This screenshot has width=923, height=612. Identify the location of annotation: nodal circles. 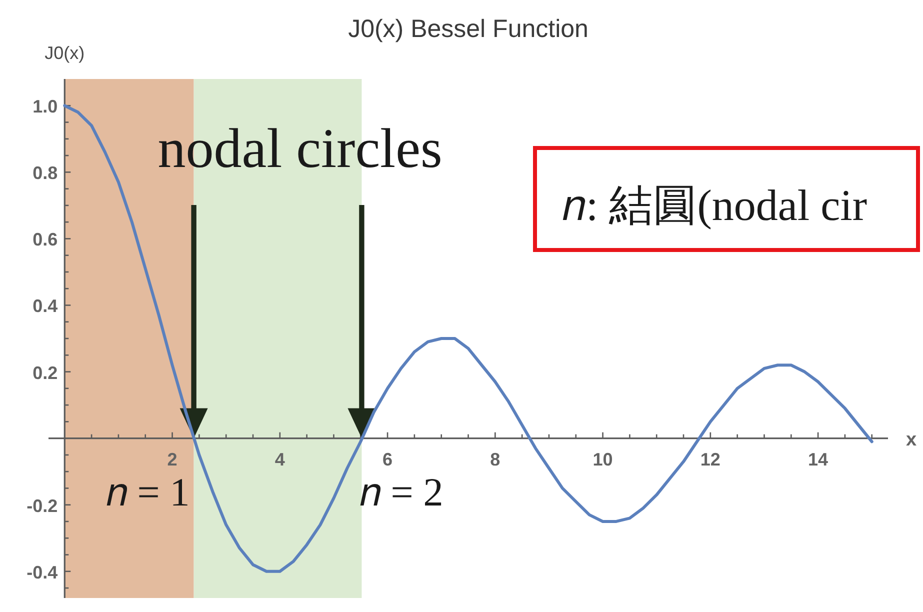
(300, 149).